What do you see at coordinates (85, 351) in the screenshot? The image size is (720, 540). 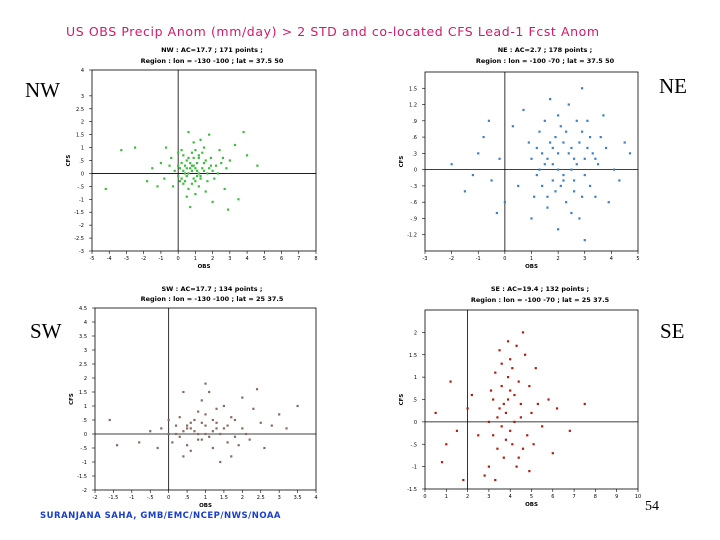 I see `chart-sw-ytick-label: 3` at bounding box center [85, 351].